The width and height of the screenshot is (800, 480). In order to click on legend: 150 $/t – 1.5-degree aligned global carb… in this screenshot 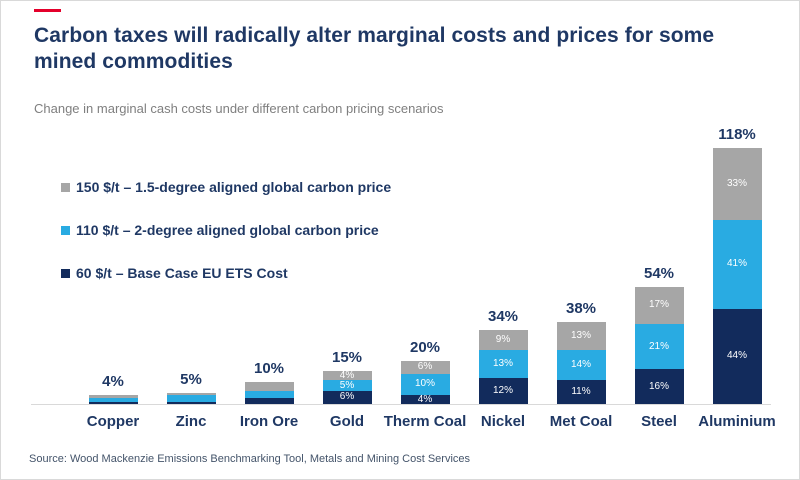, I will do `click(226, 243)`.